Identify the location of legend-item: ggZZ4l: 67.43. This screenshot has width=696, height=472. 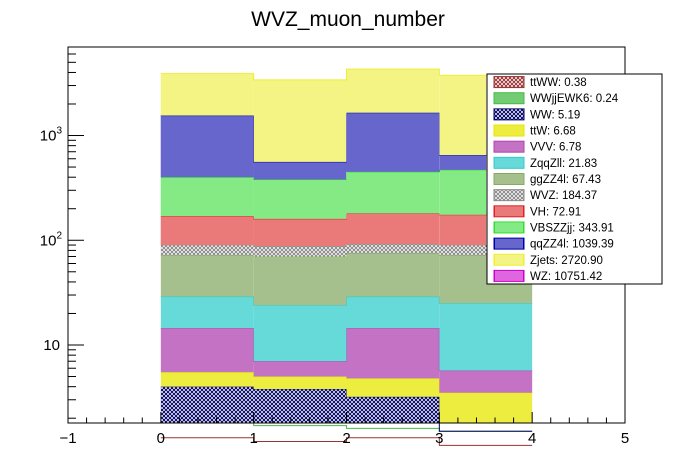
(547, 179).